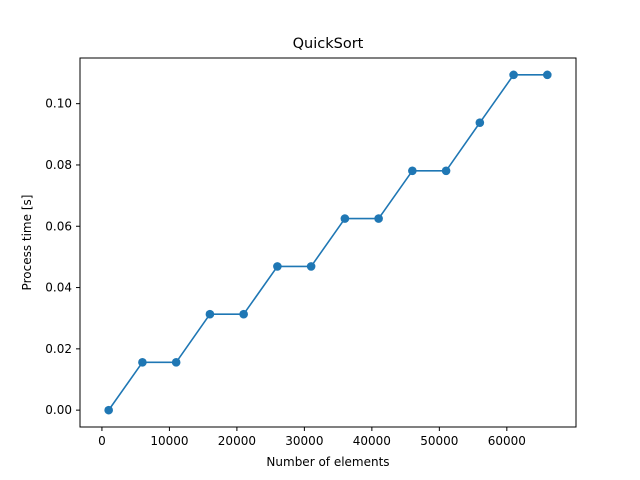 The width and height of the screenshot is (640, 480). Describe the element at coordinates (439, 441) in the screenshot. I see `x-tick-label: 50000` at that location.